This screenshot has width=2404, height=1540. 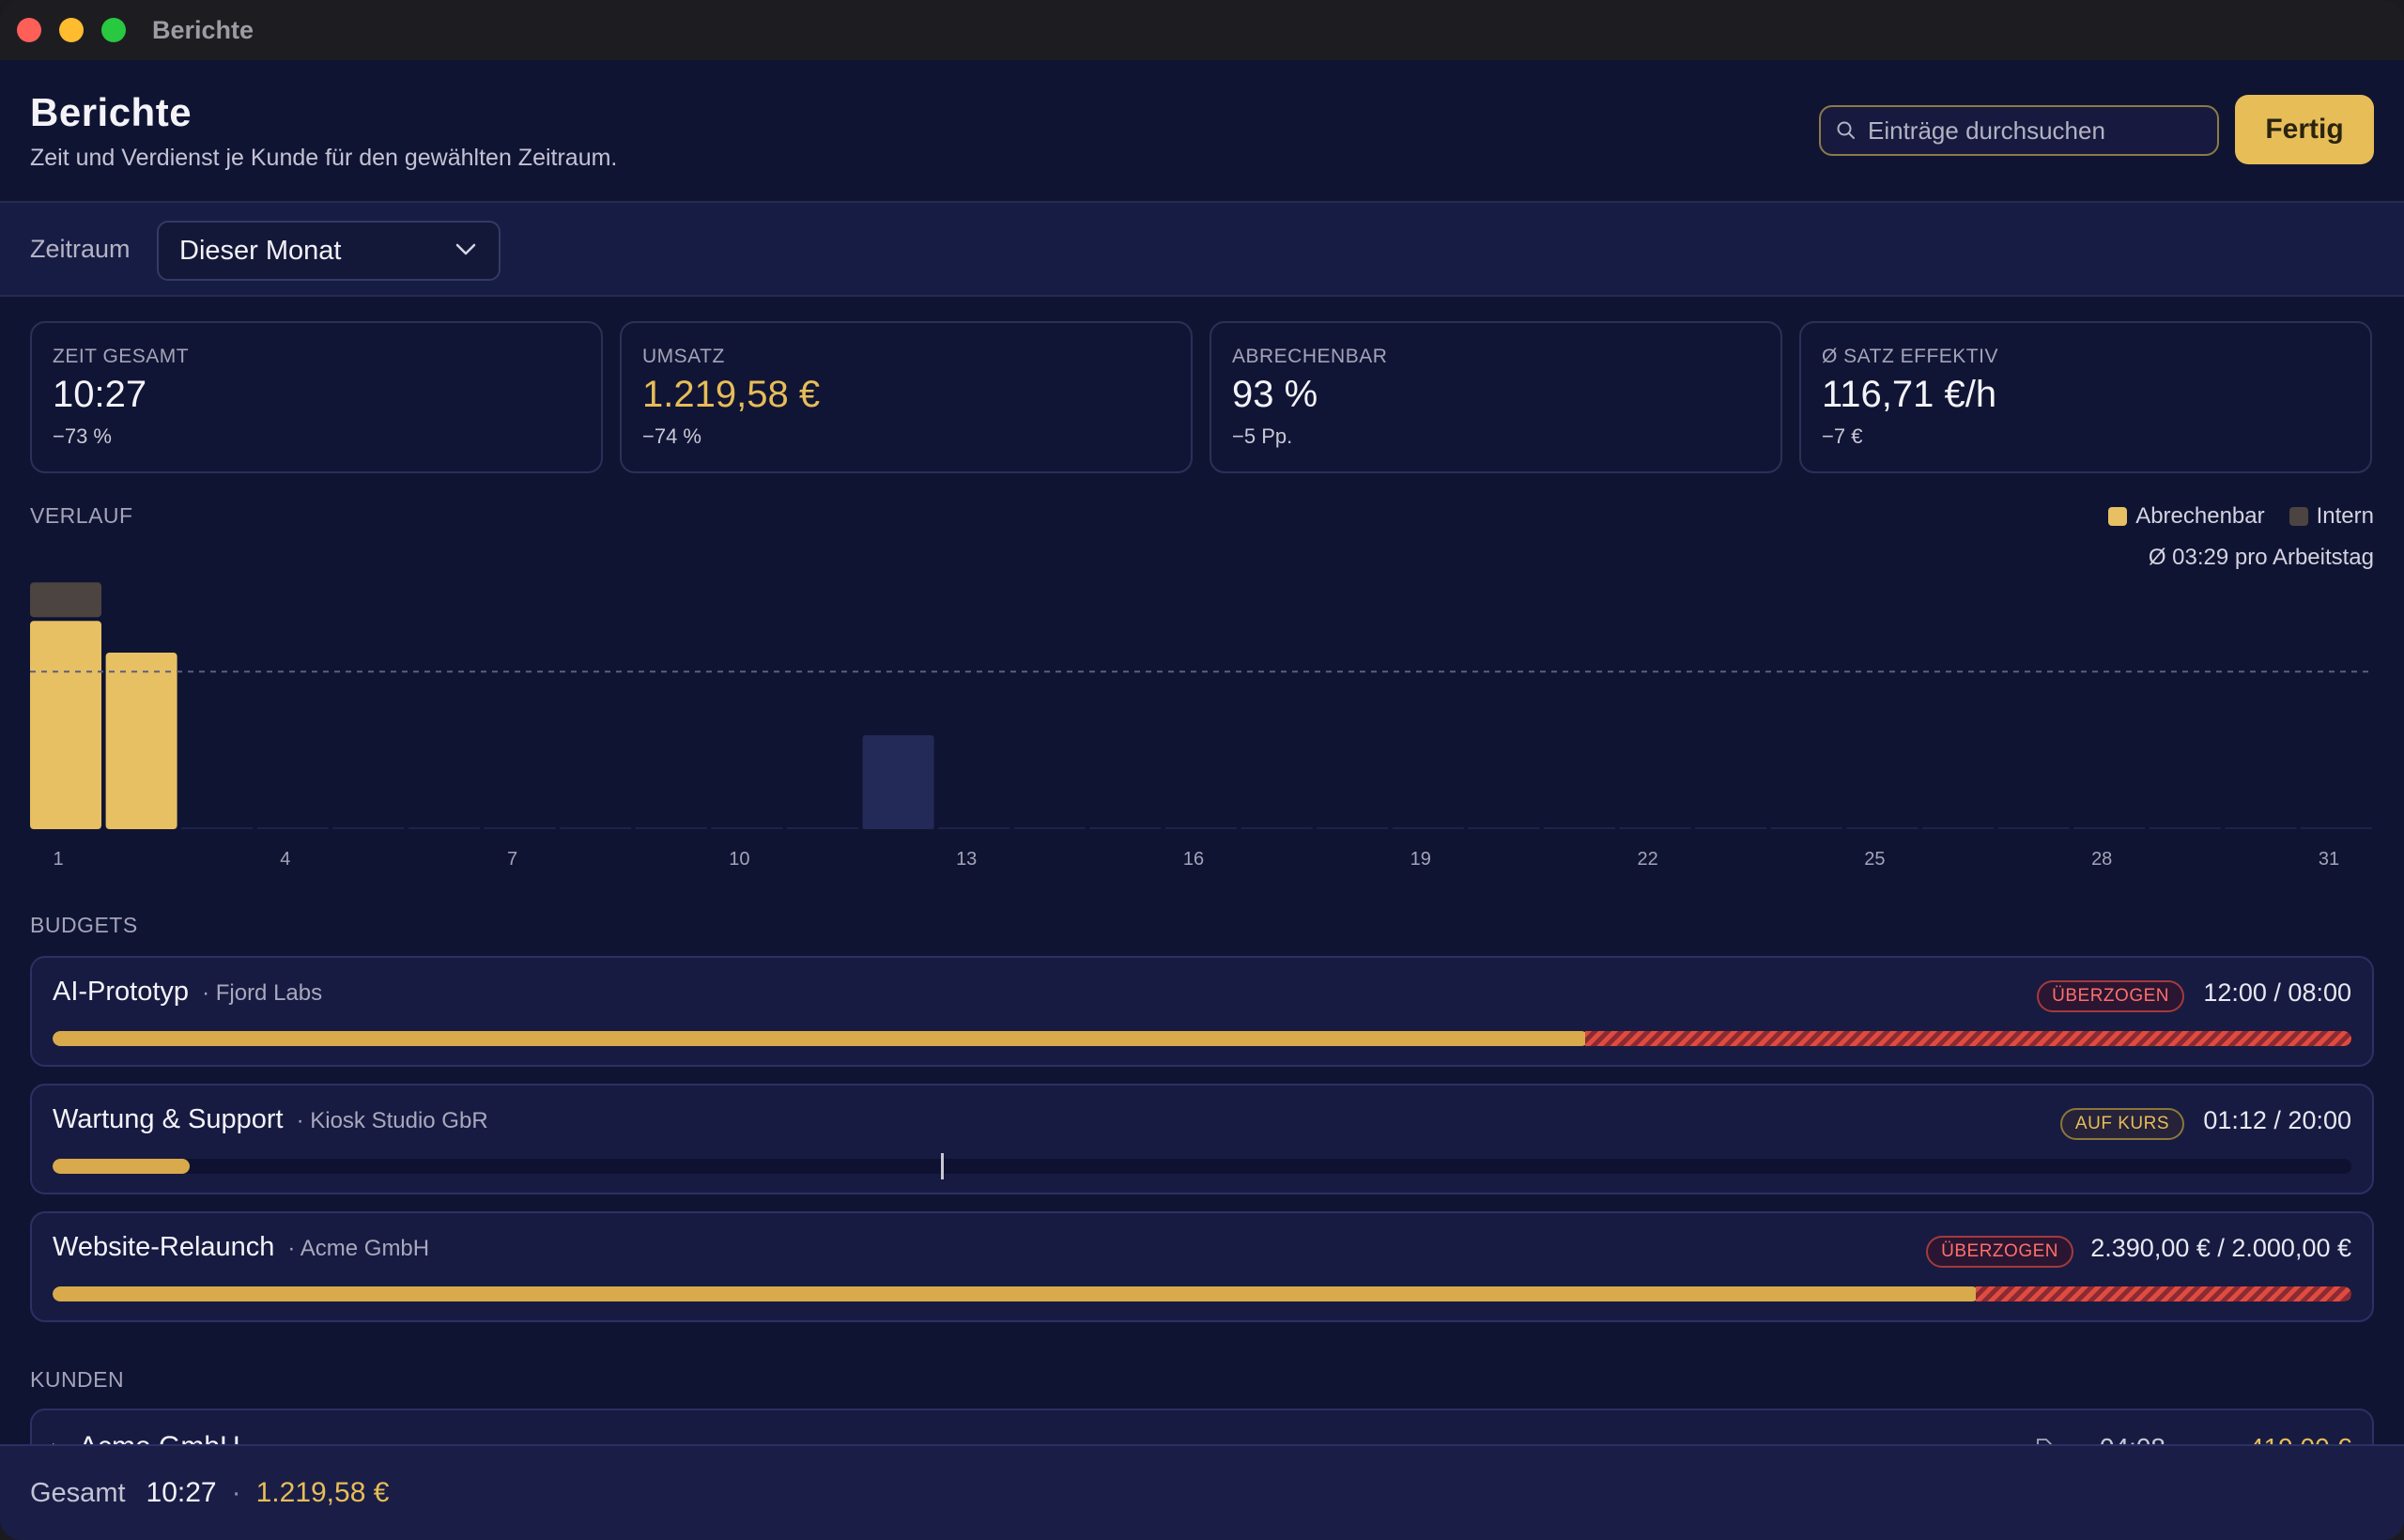 What do you see at coordinates (1262, 436) in the screenshot?
I see `stat-delta: −5 Pp.` at bounding box center [1262, 436].